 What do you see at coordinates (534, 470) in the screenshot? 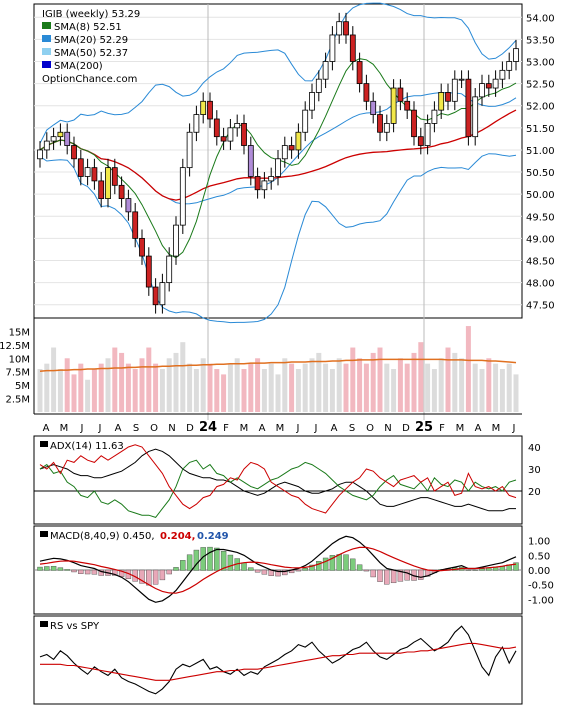
I see `adx-y-tick-label: 30` at bounding box center [534, 470].